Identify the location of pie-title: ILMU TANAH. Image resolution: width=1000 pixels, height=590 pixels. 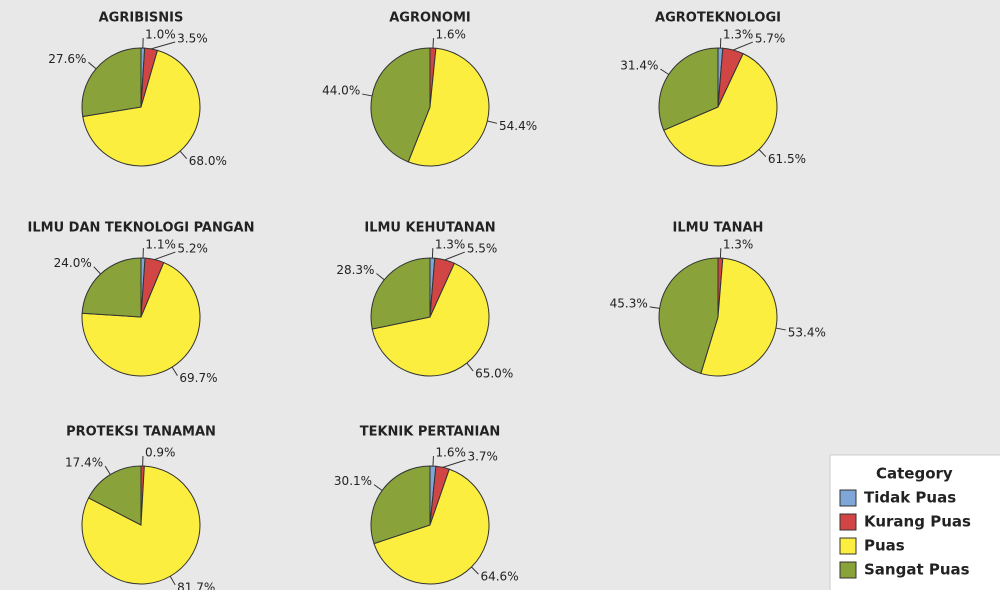
(718, 228).